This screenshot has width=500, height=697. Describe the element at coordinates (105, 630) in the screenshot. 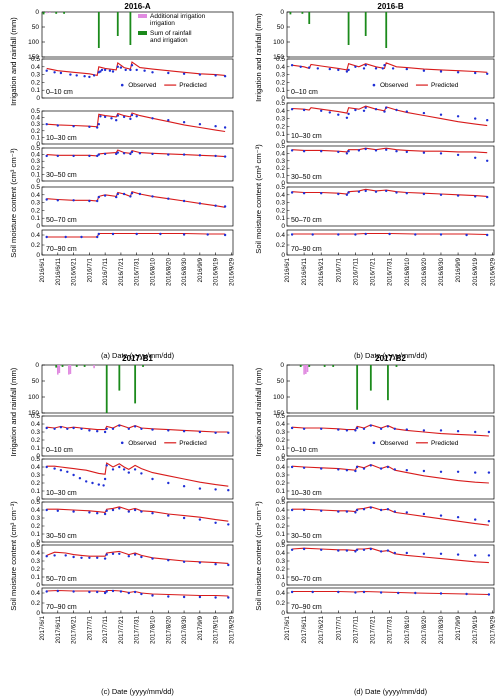

I see `date-tick-label: 2017/7/11` at that location.